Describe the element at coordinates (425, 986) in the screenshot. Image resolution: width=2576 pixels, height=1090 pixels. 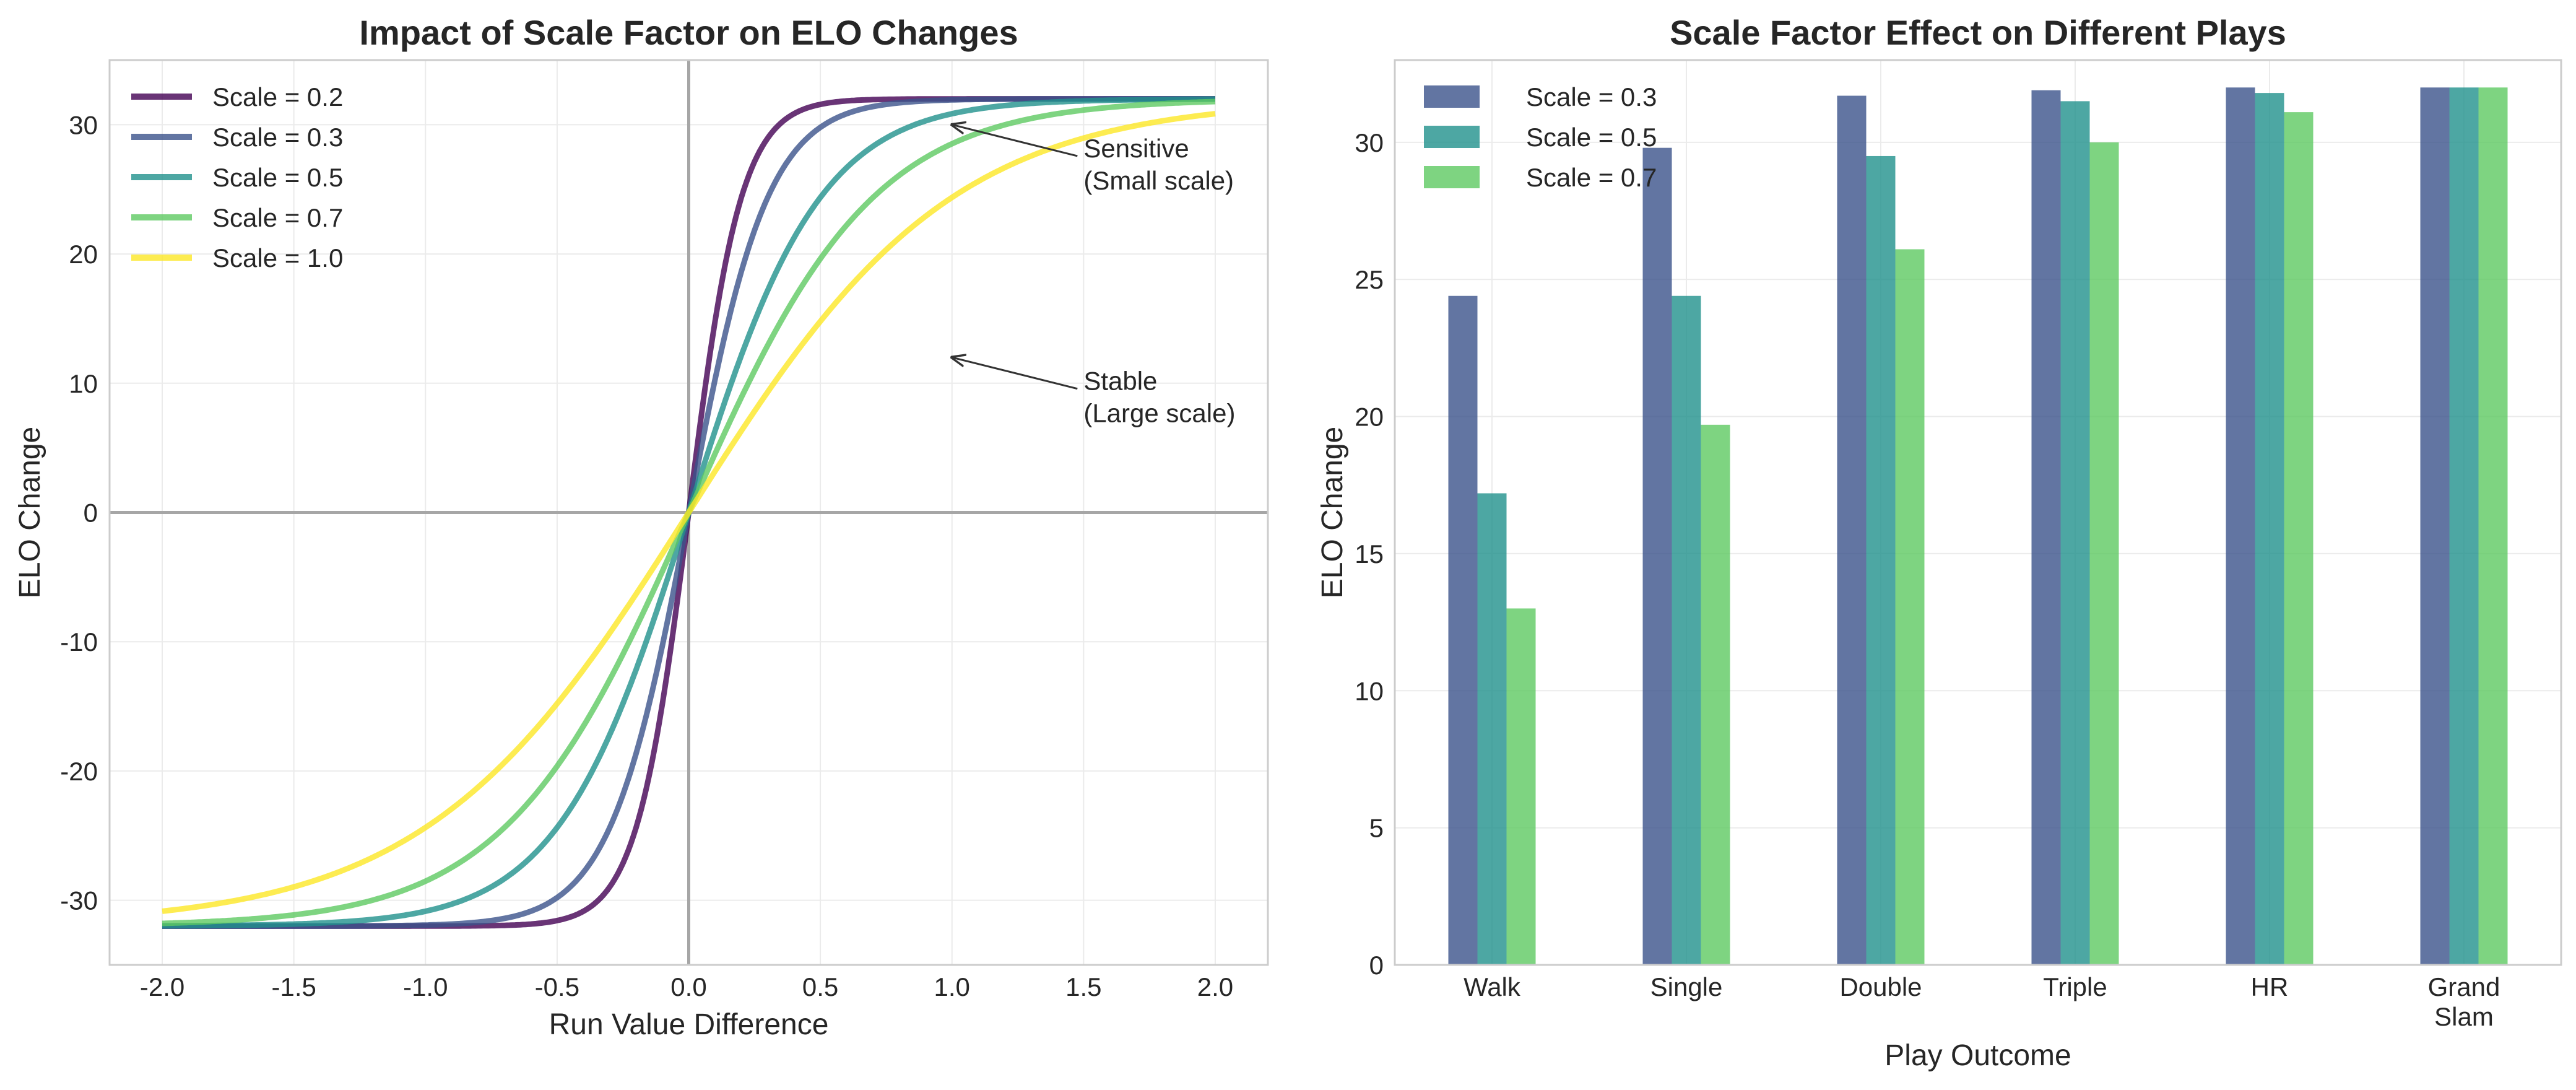
I see `x-tick-label: -1.0` at that location.